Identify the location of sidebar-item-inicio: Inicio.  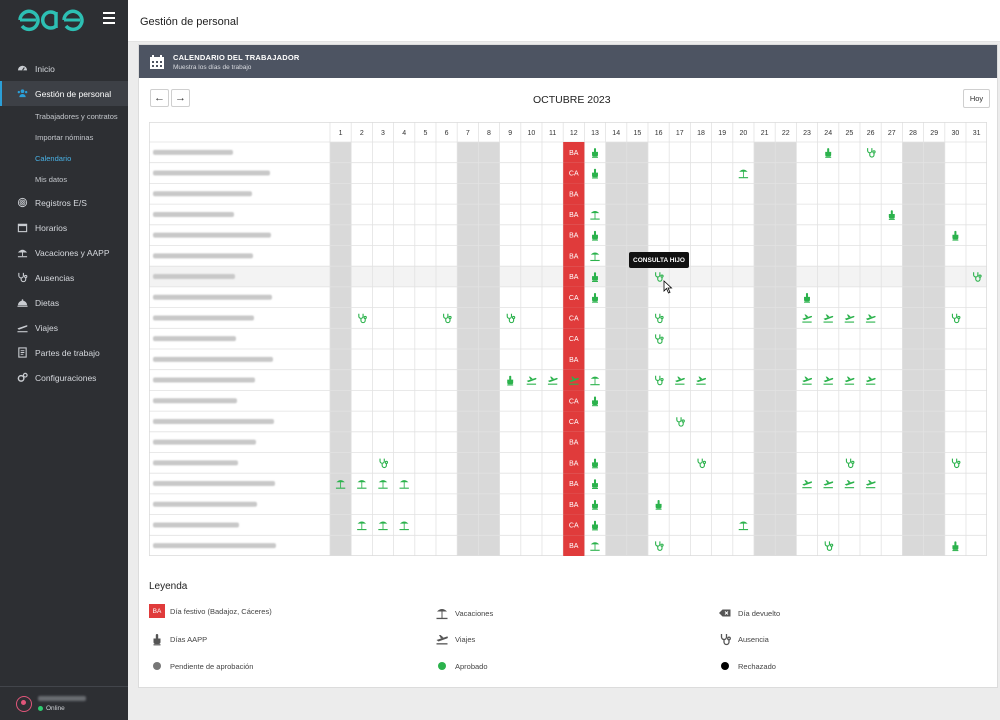
(64, 68).